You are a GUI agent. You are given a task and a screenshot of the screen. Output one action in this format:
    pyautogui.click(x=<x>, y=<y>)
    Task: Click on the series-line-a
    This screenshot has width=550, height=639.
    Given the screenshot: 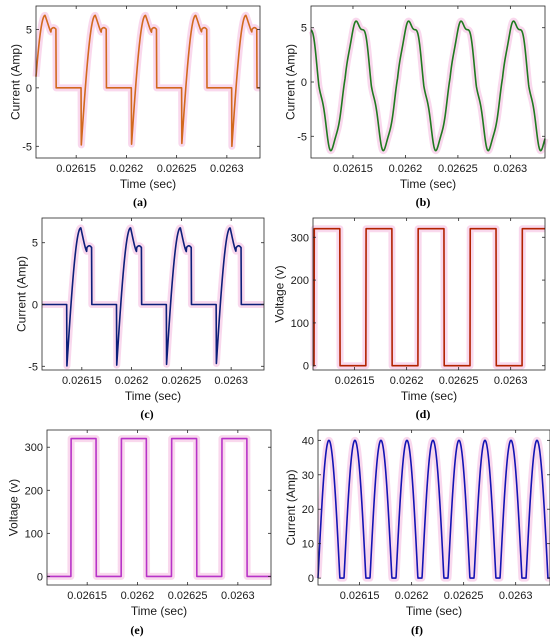 What is the action you would take?
    pyautogui.click(x=148, y=81)
    